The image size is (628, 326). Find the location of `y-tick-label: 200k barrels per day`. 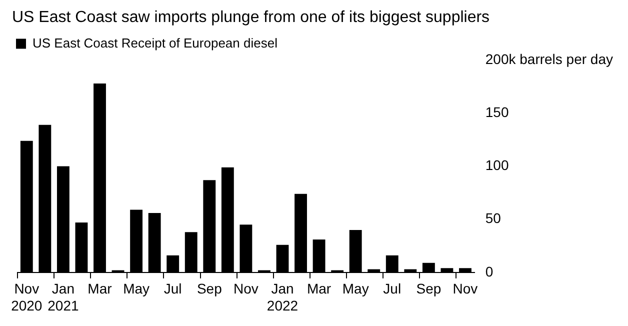

y-tick-label: 200k barrels per day is located at coordinates (549, 59).